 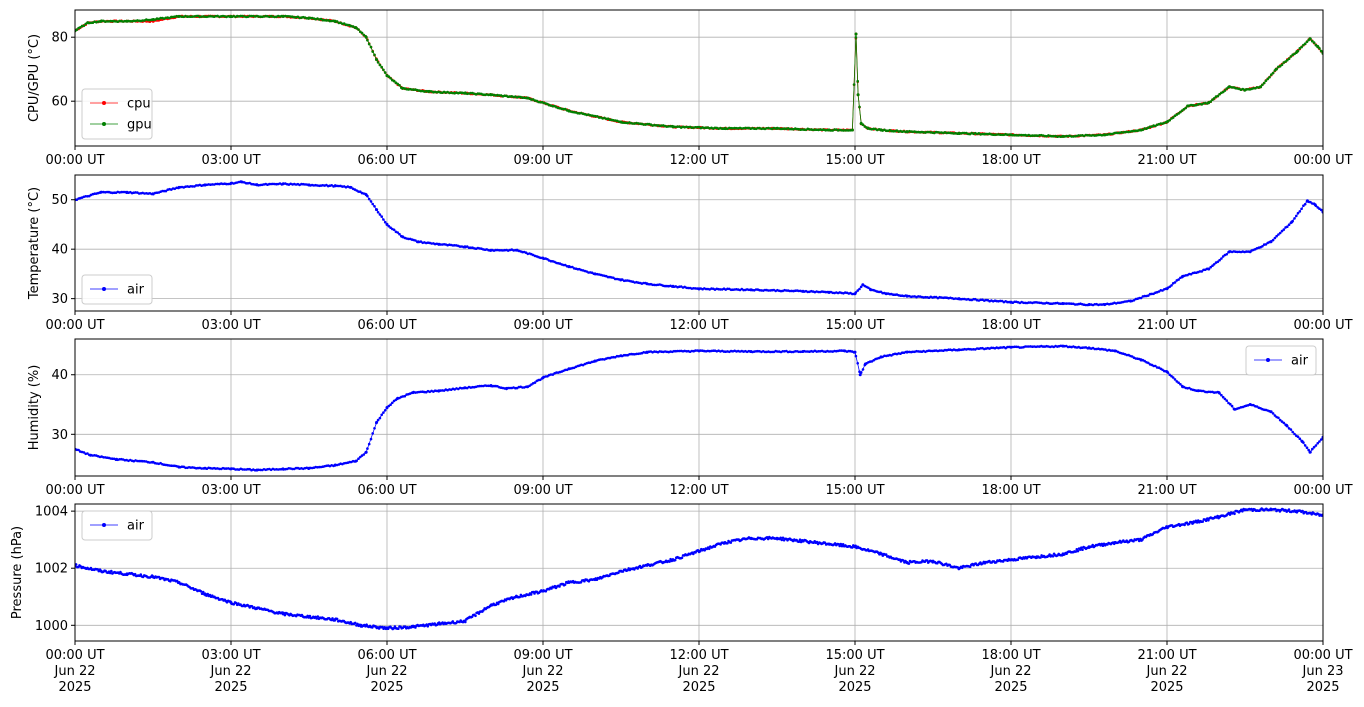 What do you see at coordinates (136, 290) in the screenshot?
I see `legend-label-air: air` at bounding box center [136, 290].